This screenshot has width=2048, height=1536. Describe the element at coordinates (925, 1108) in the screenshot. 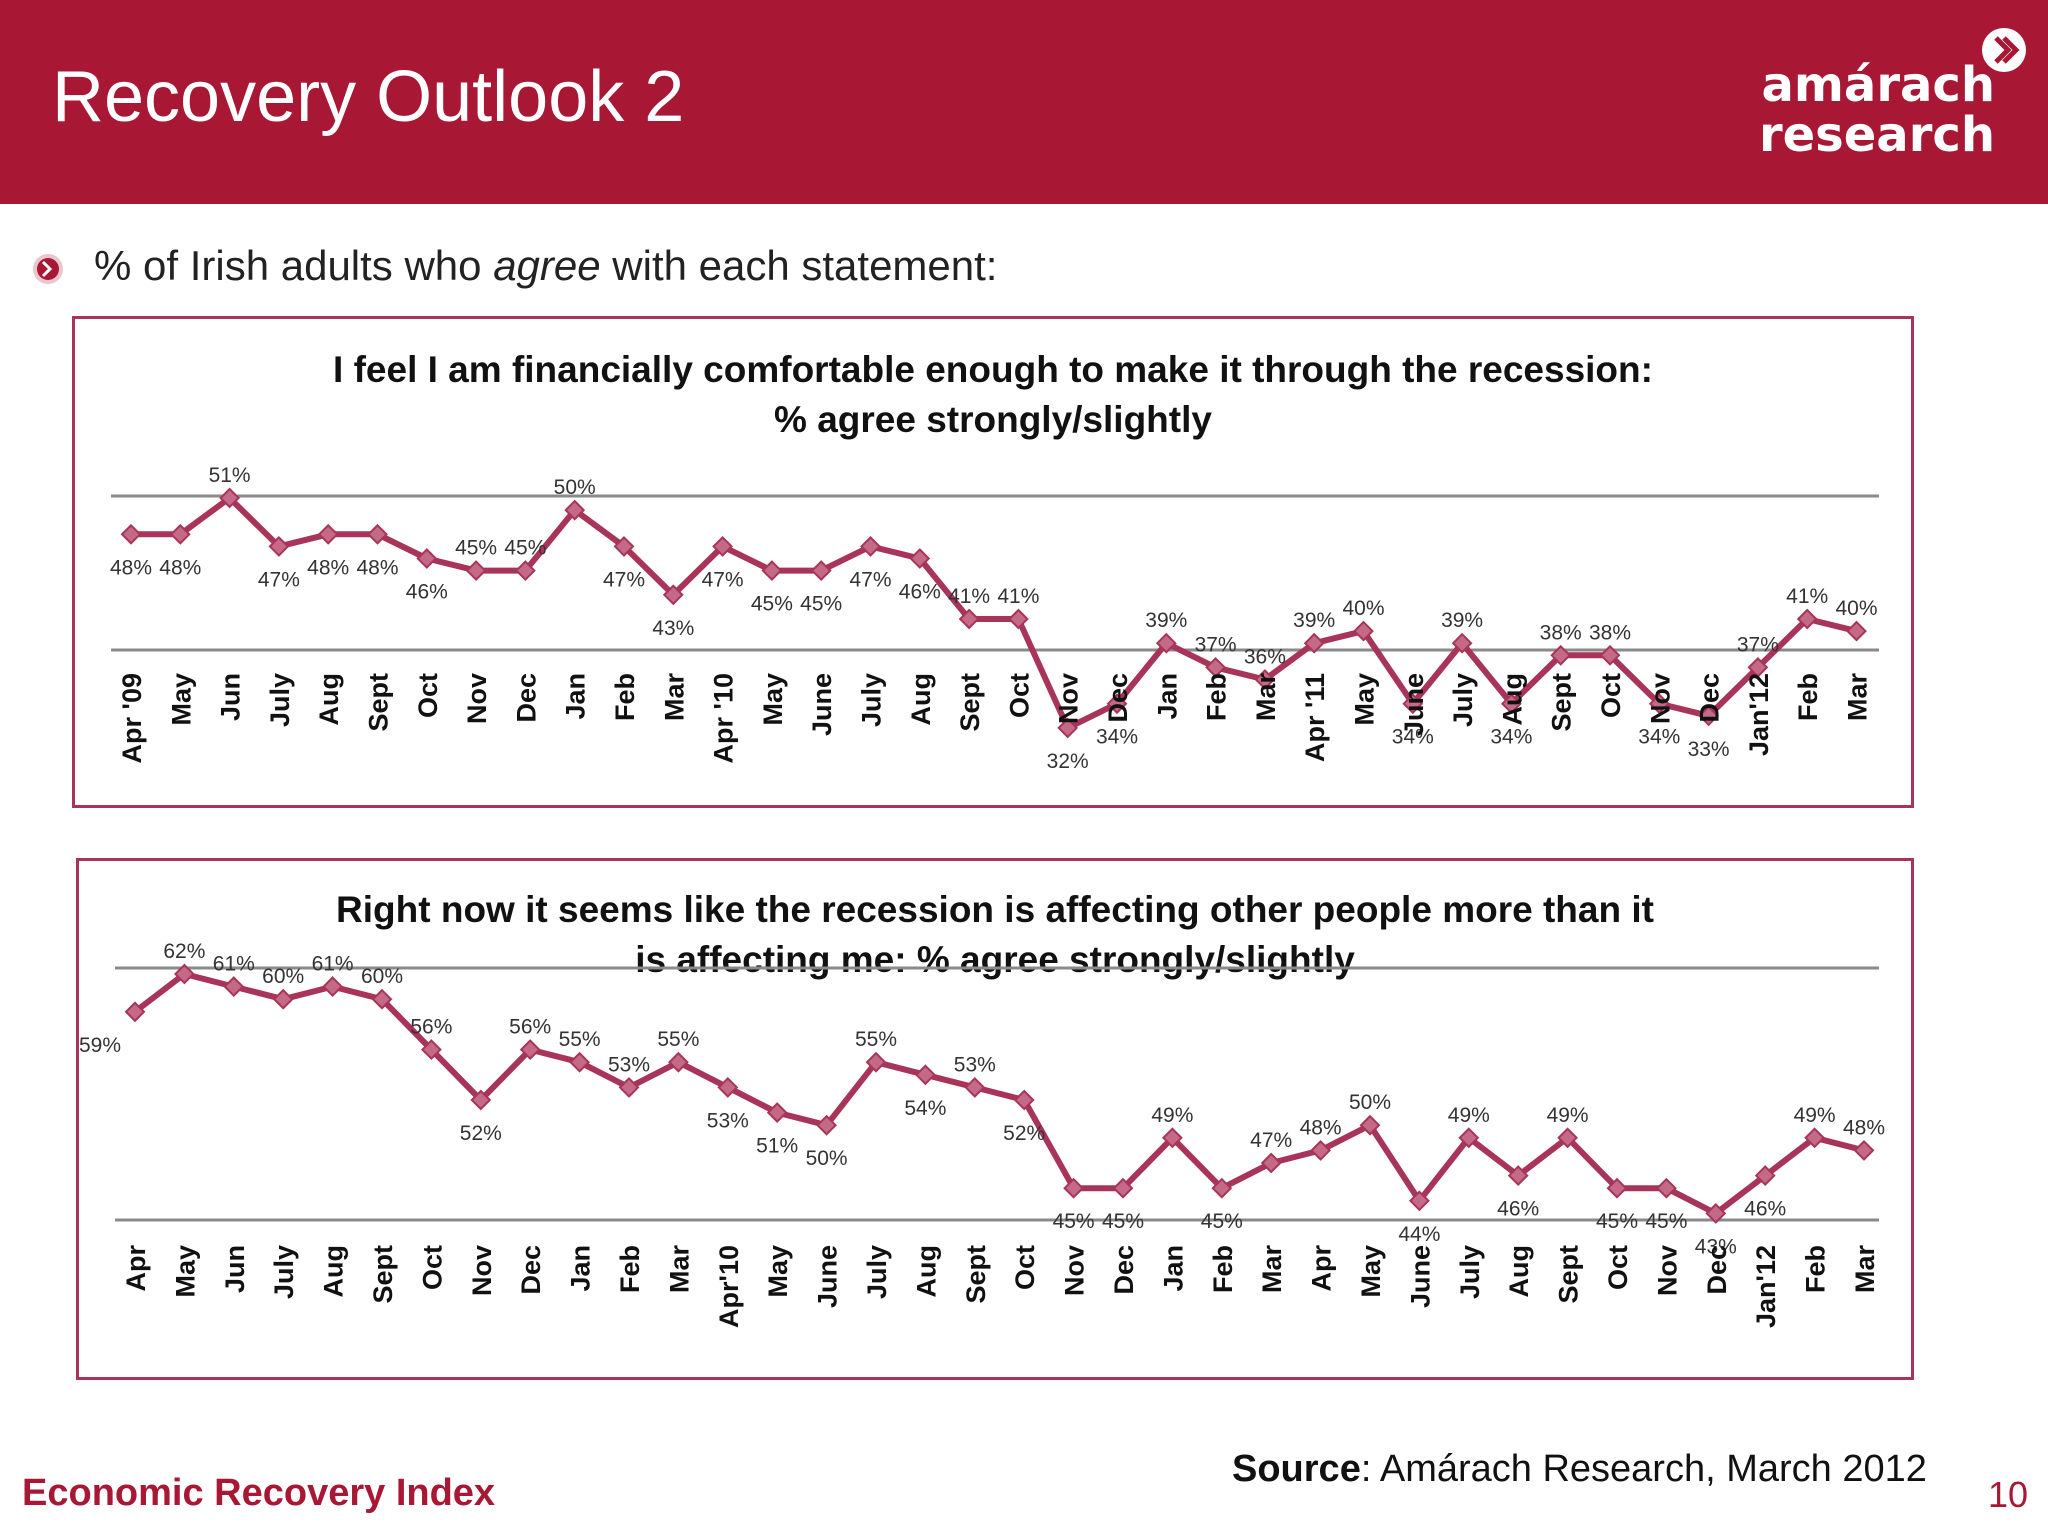

I see `chart2-data-label: 54%` at that location.